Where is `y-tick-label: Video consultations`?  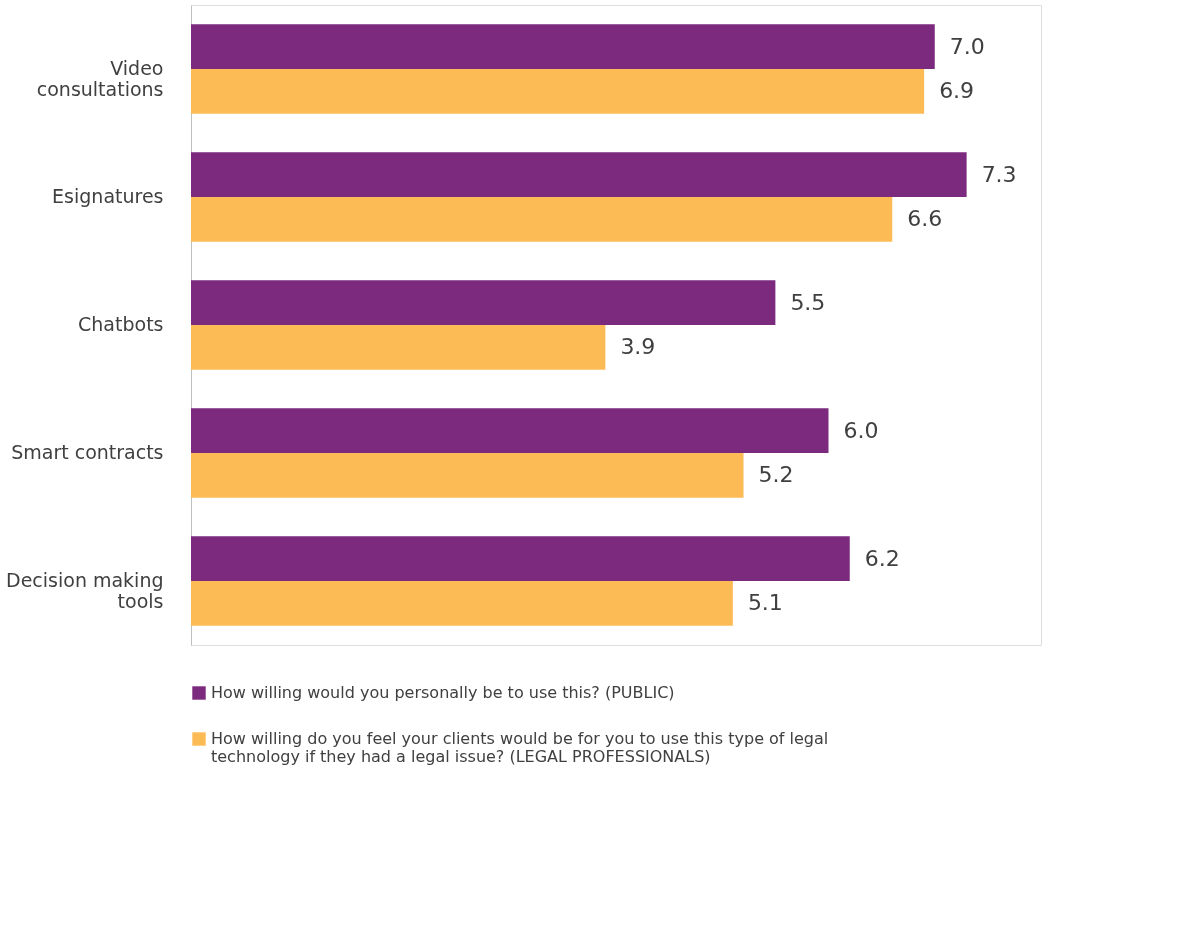 y-tick-label: Video consultations is located at coordinates (100, 78).